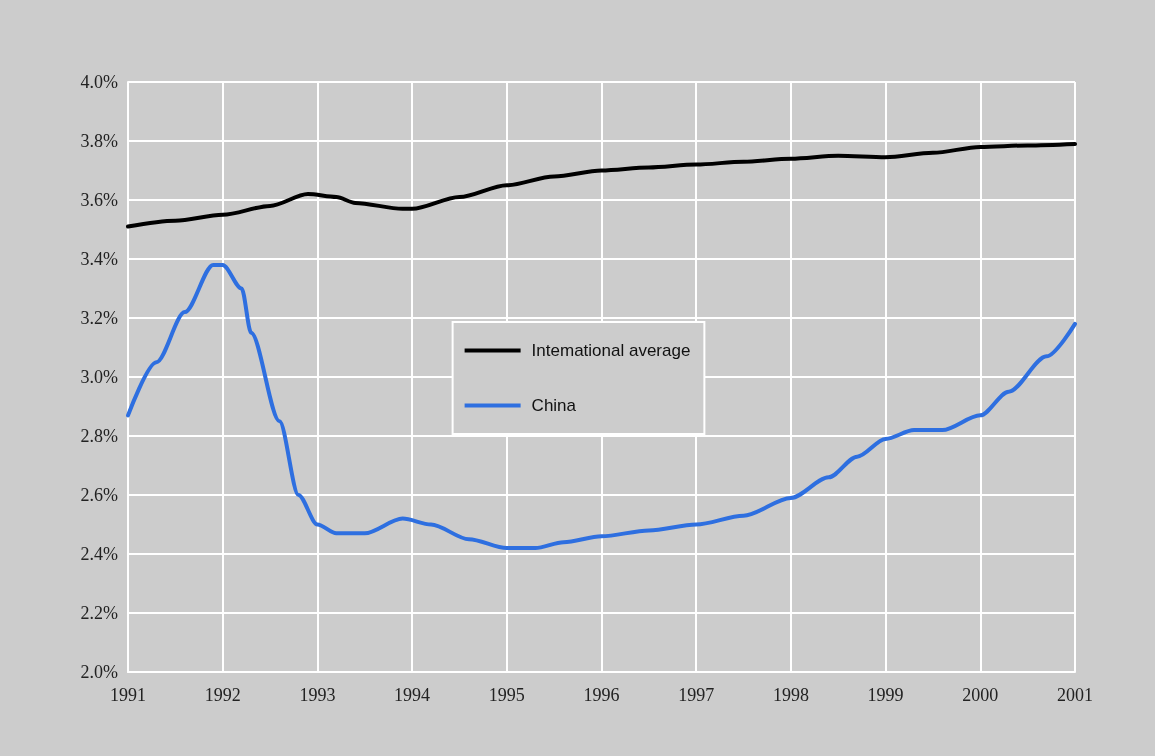 The height and width of the screenshot is (756, 1155). I want to click on x-tick-label: 1997, so click(696, 695).